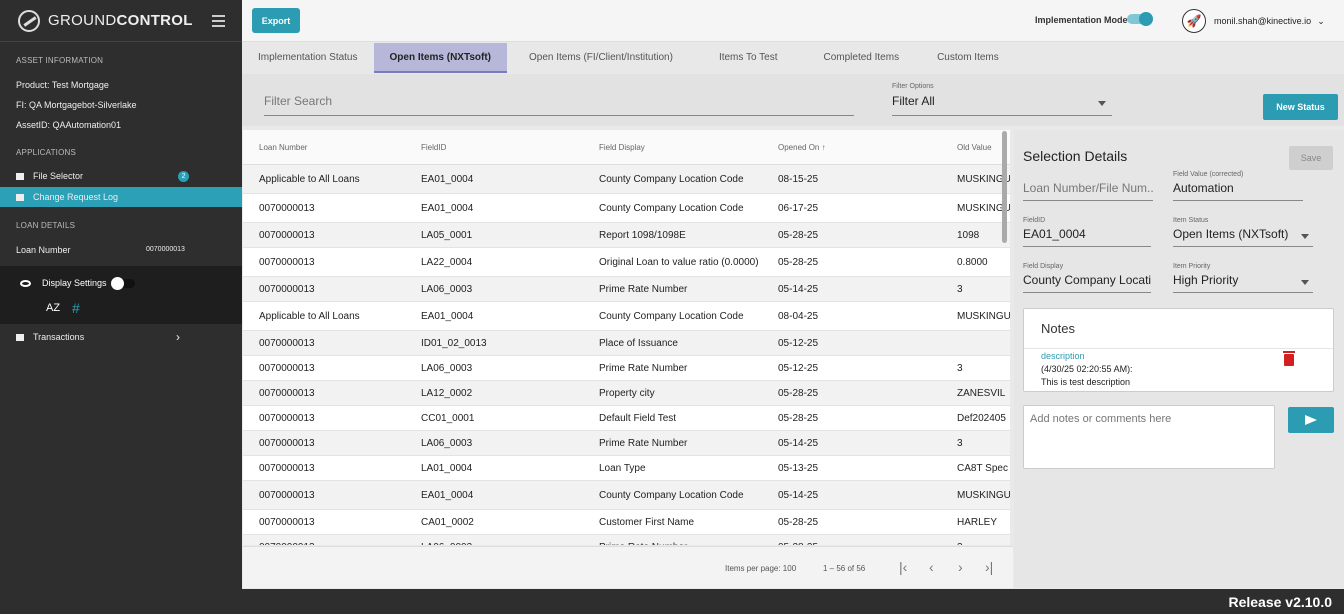 The width and height of the screenshot is (1344, 614). I want to click on implementation-mode-toggle, so click(1140, 19).